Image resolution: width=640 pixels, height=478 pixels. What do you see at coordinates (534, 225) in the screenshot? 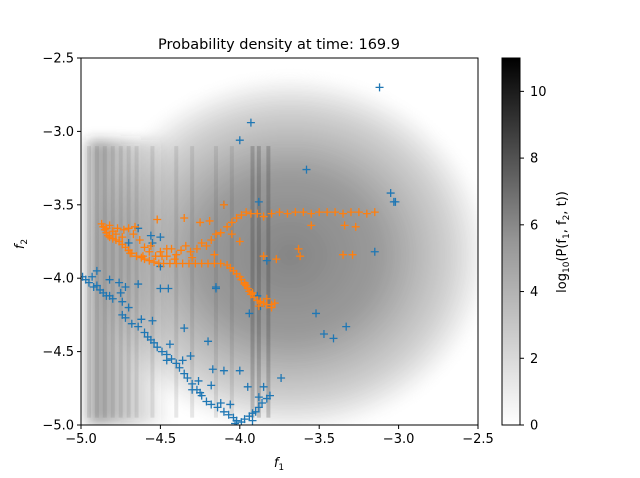
I see `colorbar-tick-label: 6` at bounding box center [534, 225].